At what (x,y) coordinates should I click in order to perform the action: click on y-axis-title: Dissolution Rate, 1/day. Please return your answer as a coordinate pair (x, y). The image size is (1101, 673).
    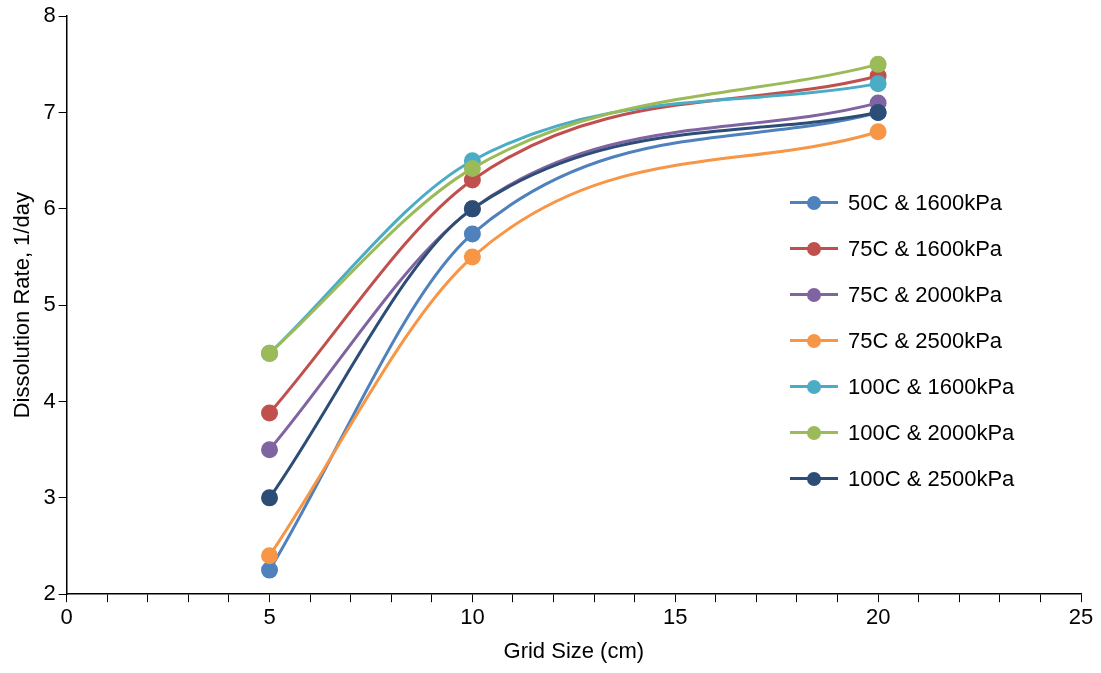
    Looking at the image, I should click on (22, 305).